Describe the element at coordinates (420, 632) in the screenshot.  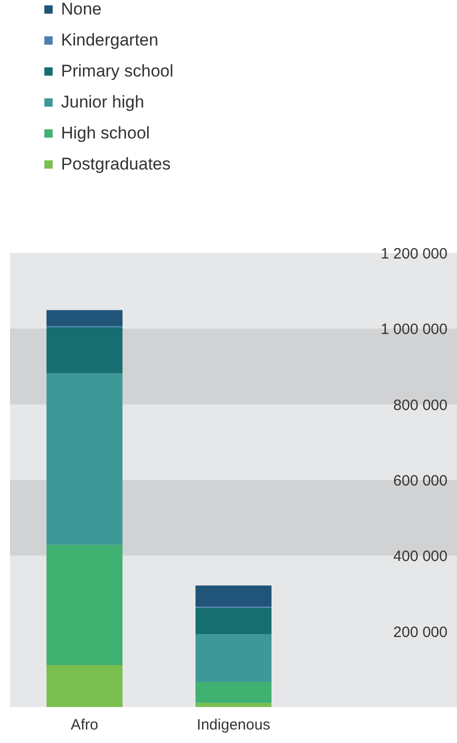
I see `y-tick-label: 200 000` at that location.